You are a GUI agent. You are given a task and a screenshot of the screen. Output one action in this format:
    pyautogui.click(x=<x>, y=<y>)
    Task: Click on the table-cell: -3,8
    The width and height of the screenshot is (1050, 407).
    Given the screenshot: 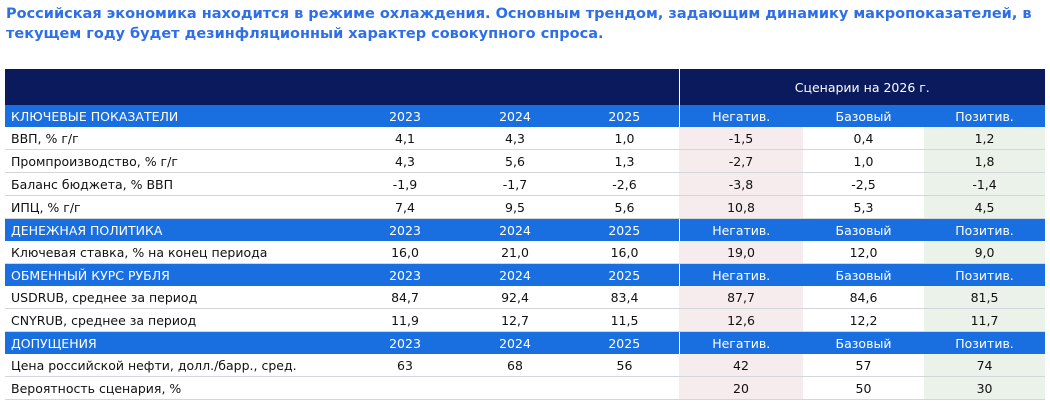 What is the action you would take?
    pyautogui.click(x=741, y=184)
    